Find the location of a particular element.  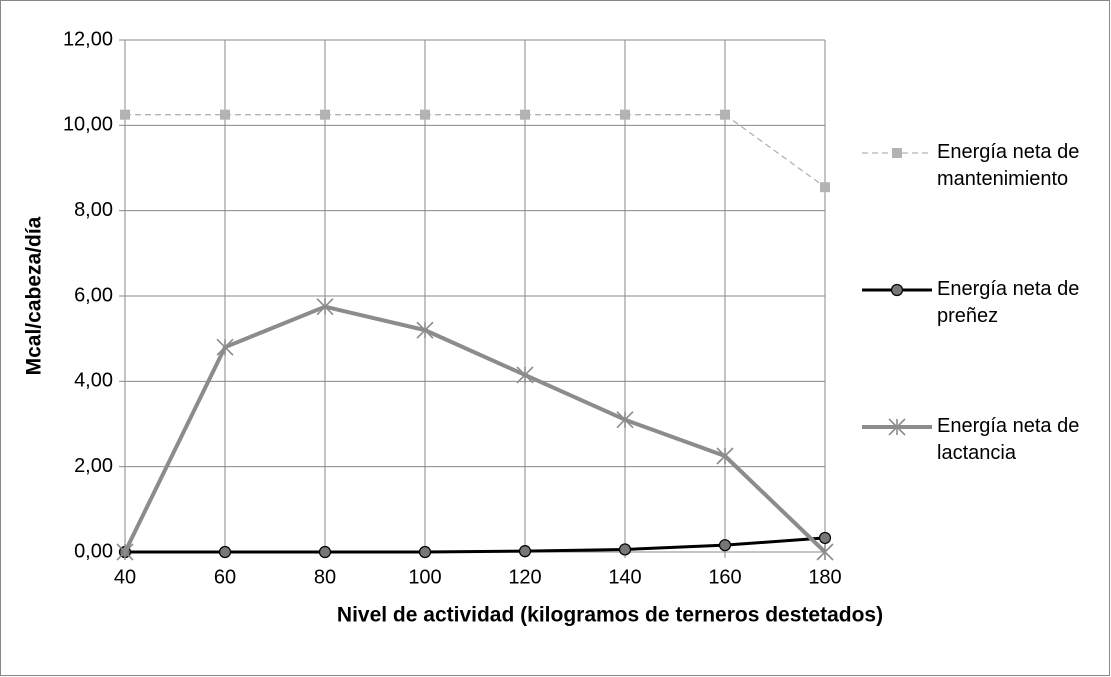

x-tick-label: 120 is located at coordinates (524, 577).